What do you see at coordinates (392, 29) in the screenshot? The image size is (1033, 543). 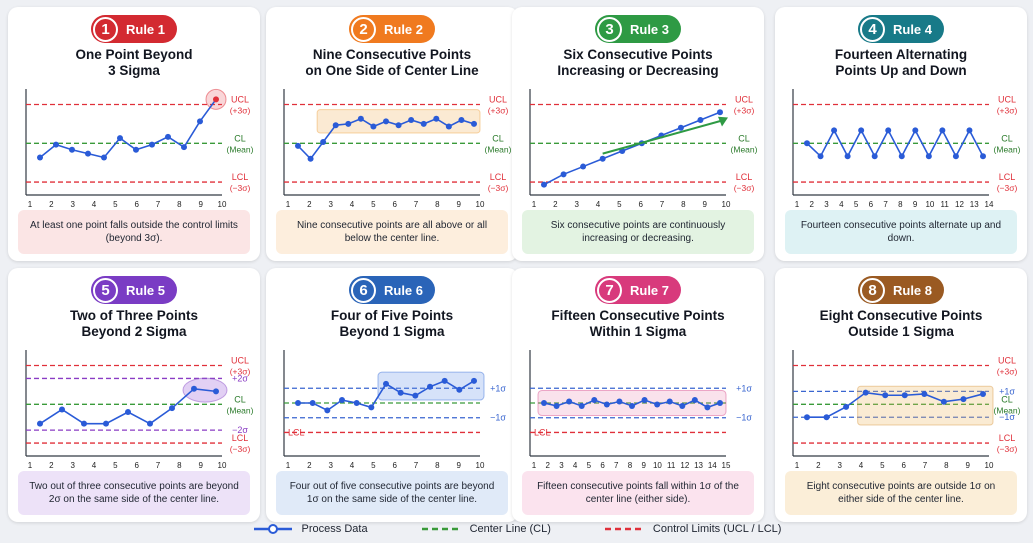 I see `rule-badge: 2 Rule 2` at bounding box center [392, 29].